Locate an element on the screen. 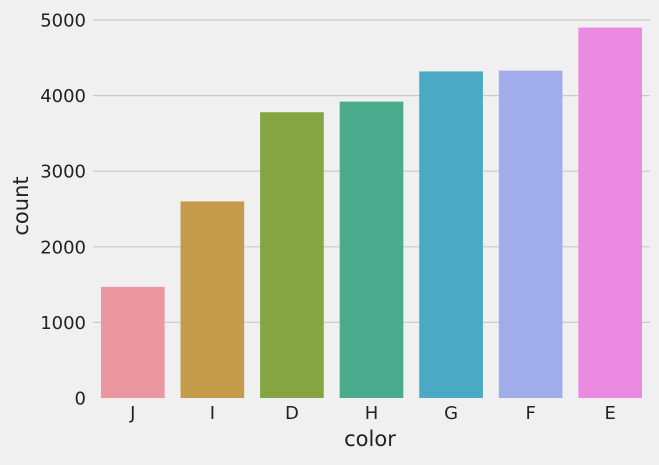 This screenshot has width=659, height=465. bar-j is located at coordinates (132, 342).